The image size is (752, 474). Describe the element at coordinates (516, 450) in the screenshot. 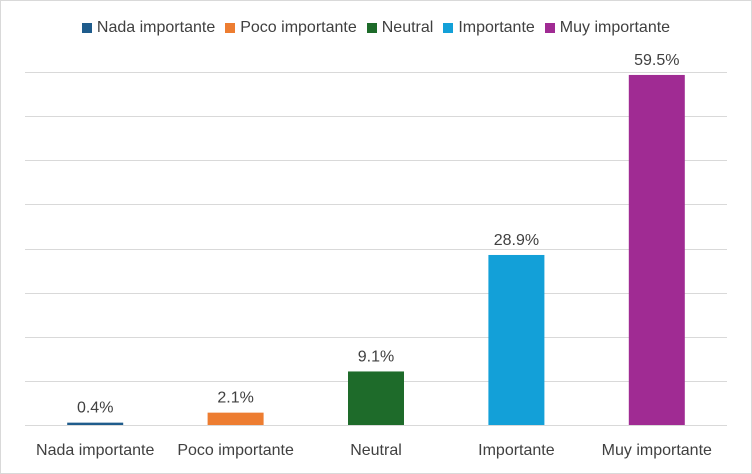

I see `x-tick-label: Importante` at that location.